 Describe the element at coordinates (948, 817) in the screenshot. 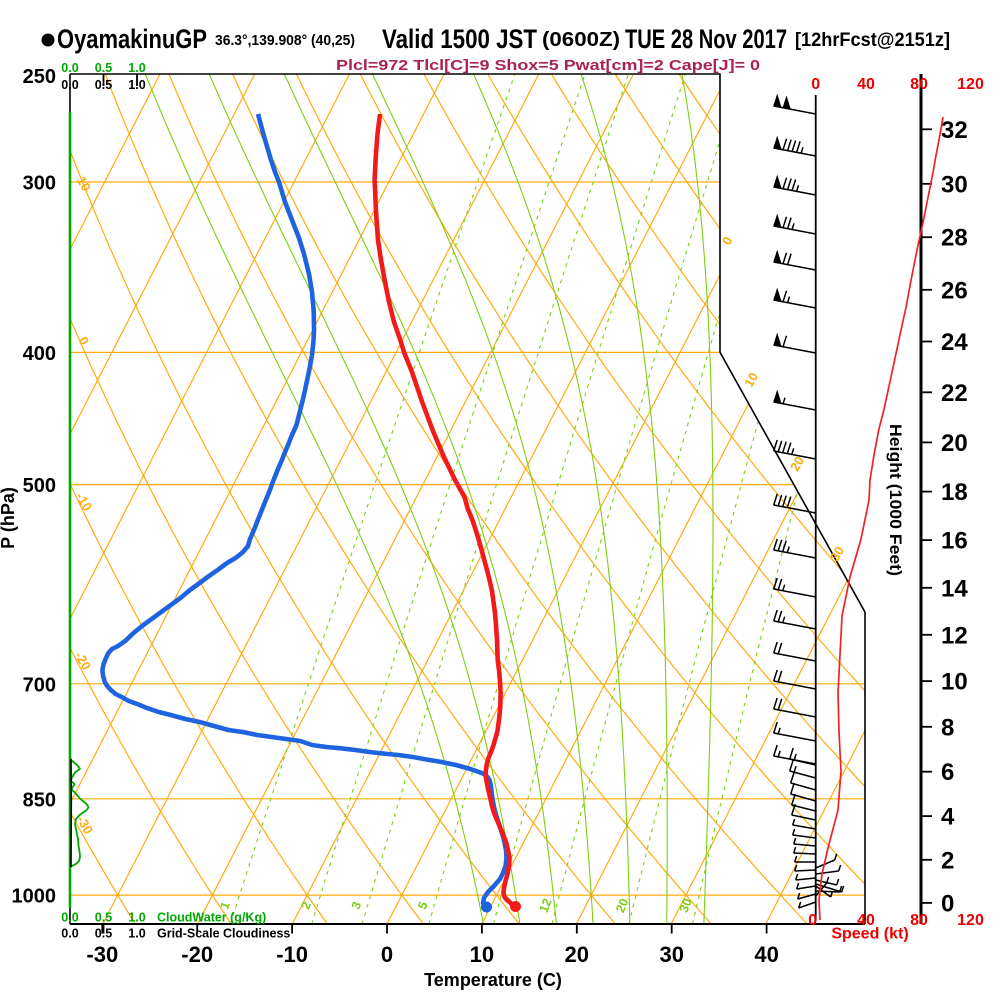

I see `svg-text: 4` at that location.